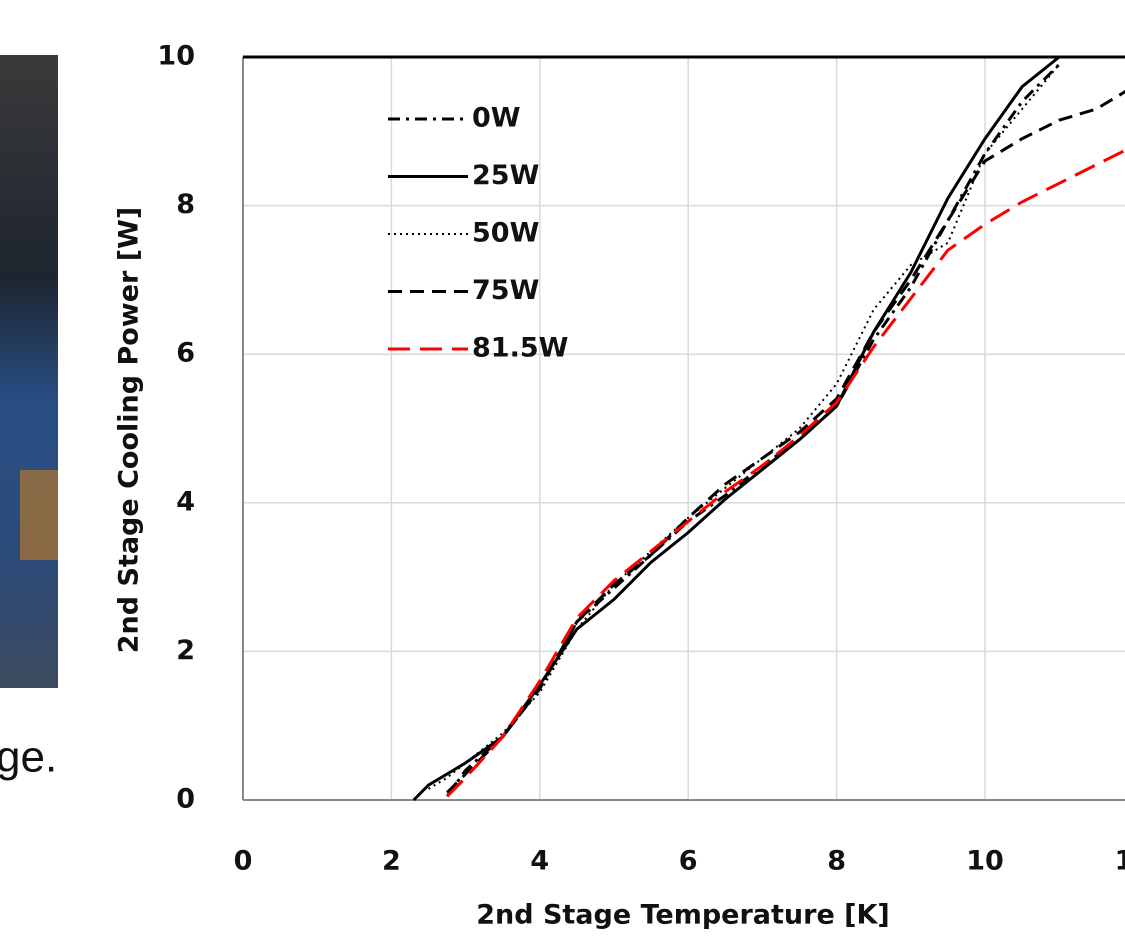 Image resolution: width=1125 pixels, height=943 pixels. Describe the element at coordinates (185, 650) in the screenshot. I see `y-tick-label: 2` at that location.